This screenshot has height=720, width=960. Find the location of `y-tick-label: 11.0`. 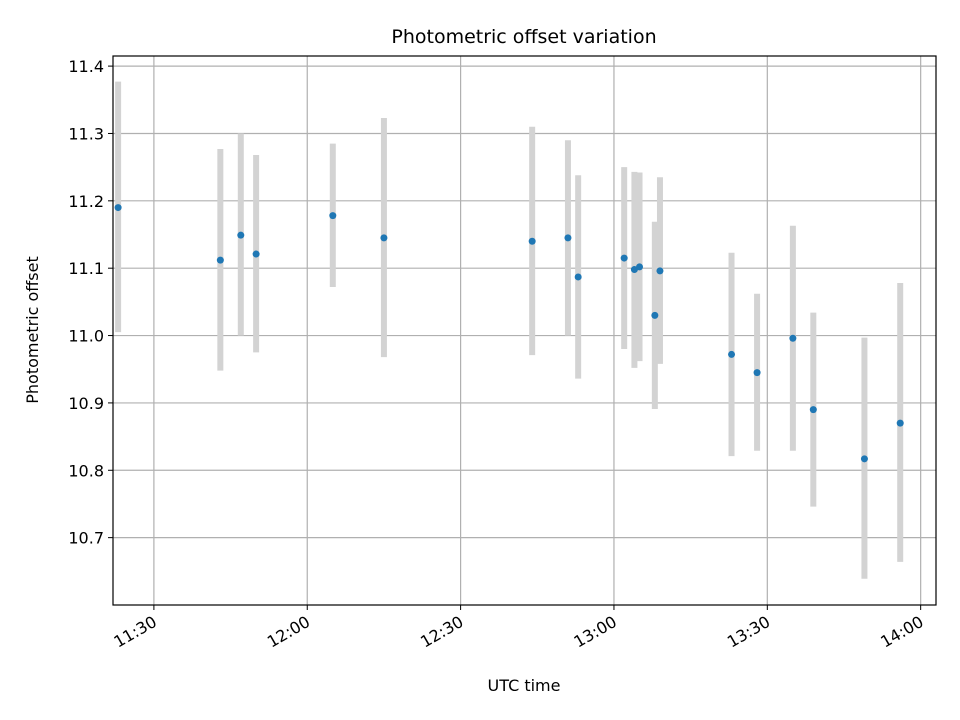

y-tick-label: 11.0 is located at coordinates (86, 336).